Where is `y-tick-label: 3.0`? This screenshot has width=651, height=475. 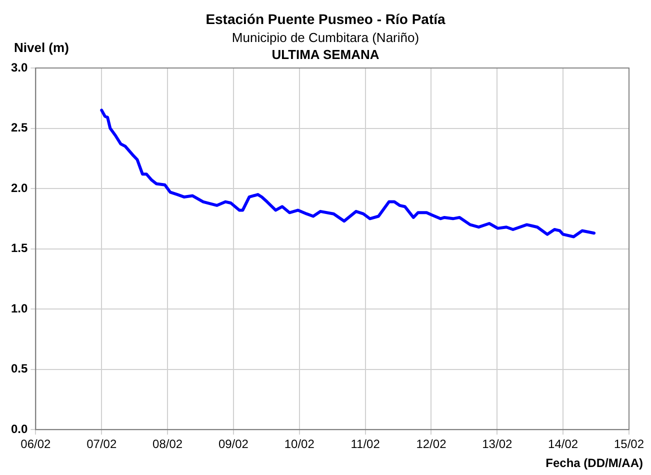
y-tick-label: 3.0 is located at coordinates (19, 67).